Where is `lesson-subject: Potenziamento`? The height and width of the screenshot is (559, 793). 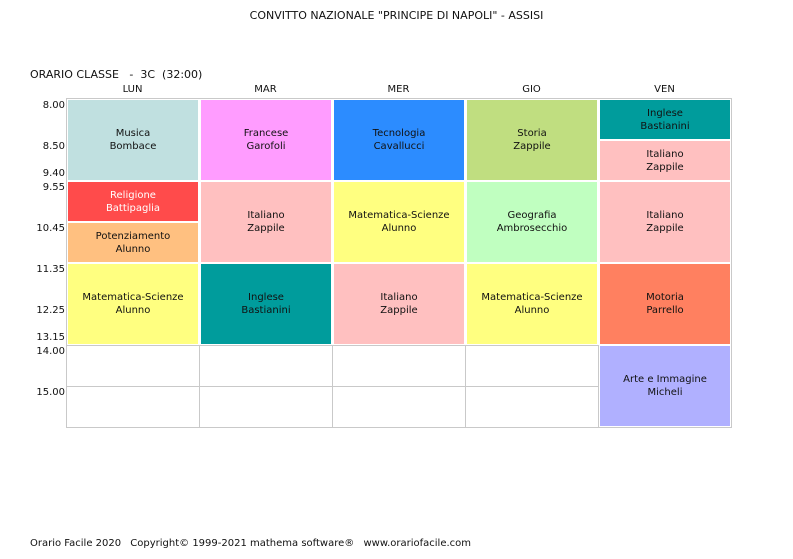
lesson-subject: Potenziamento is located at coordinates (133, 236).